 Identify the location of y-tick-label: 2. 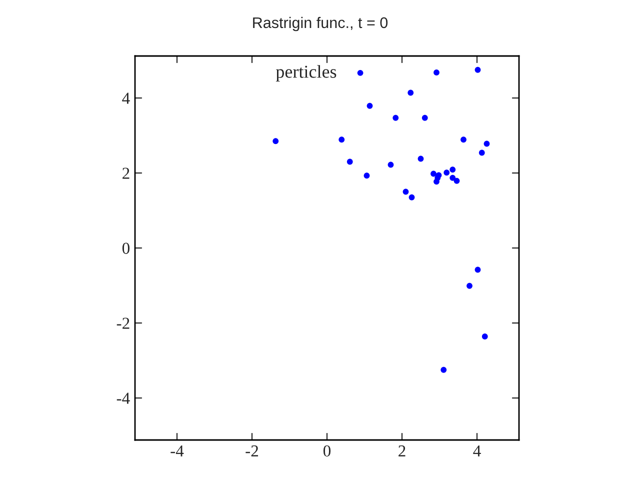
(126, 173).